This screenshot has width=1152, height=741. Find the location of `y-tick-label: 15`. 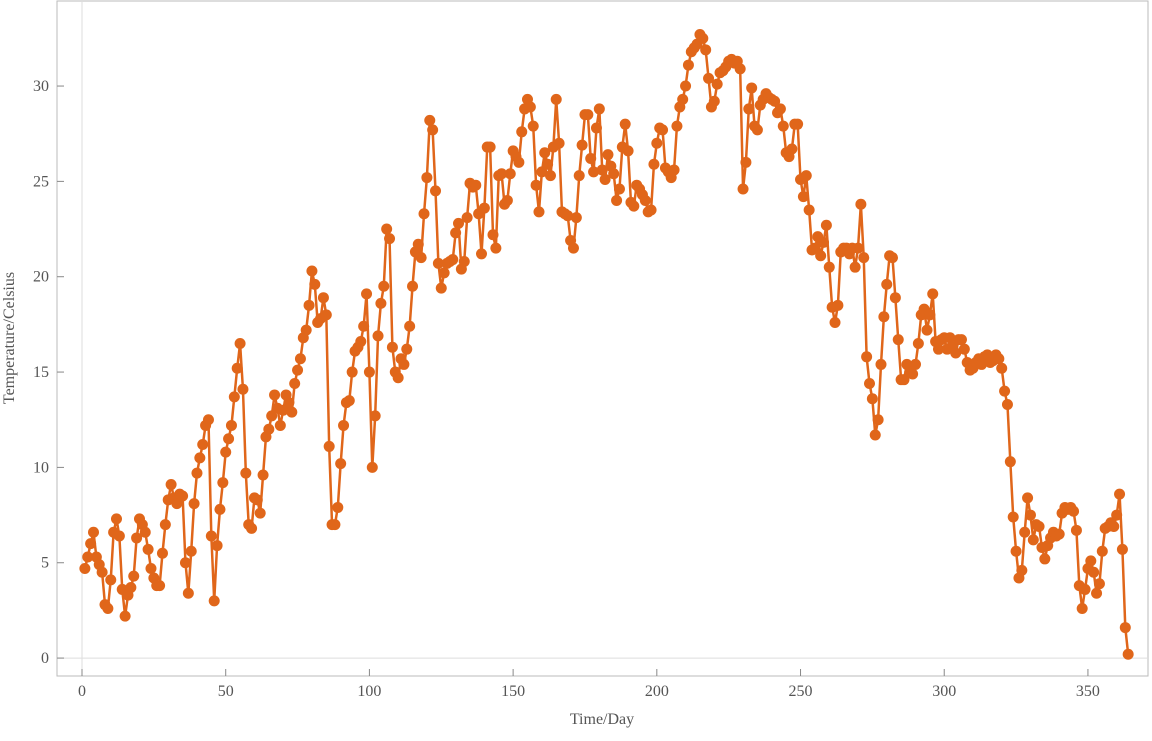

y-tick-label: 15 is located at coordinates (41, 372).